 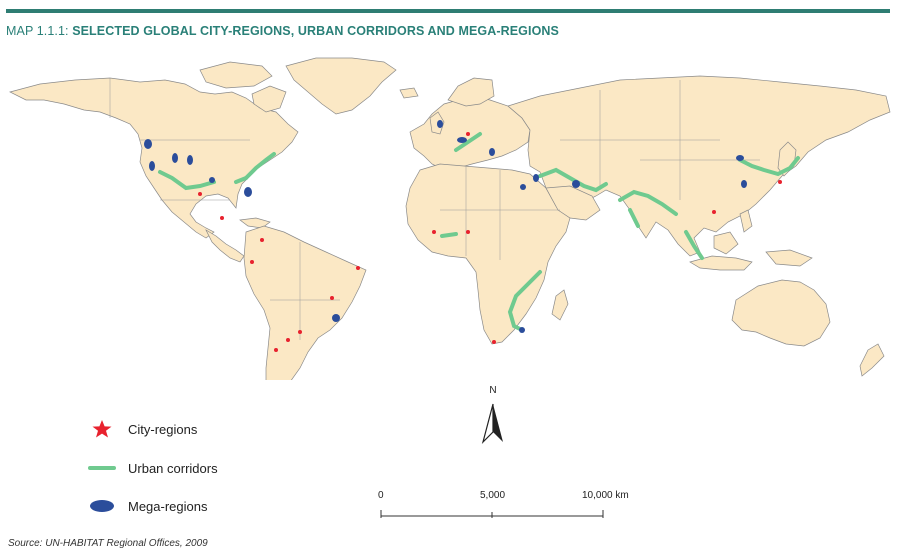 What do you see at coordinates (694, 245) in the screenshot?
I see `corridor-se-asia` at bounding box center [694, 245].